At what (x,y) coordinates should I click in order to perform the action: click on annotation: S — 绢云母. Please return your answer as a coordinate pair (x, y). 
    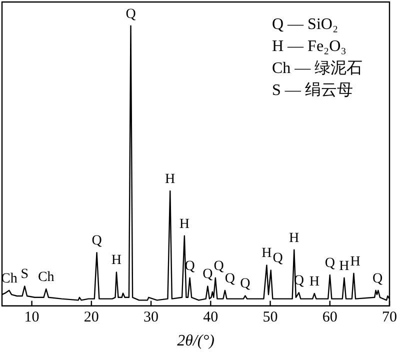
    Looking at the image, I should click on (312, 90).